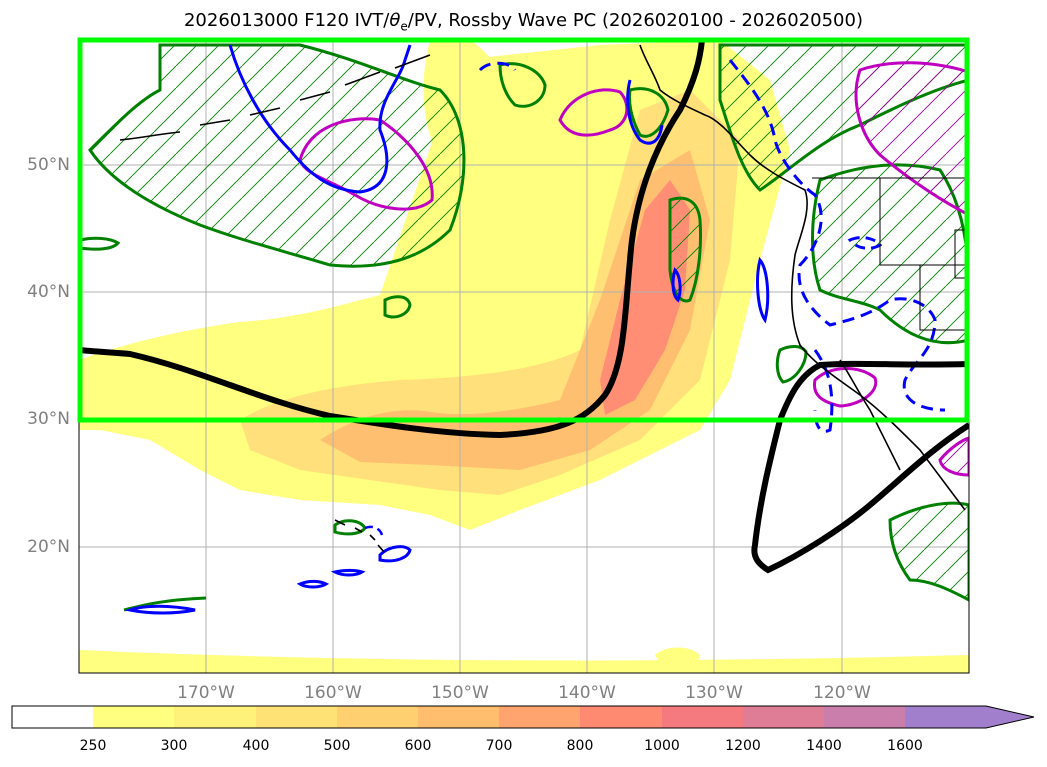 This screenshot has height=767, width=1047. What do you see at coordinates (953, 456) in the screenshot?
I see `magenta-region-southeast` at bounding box center [953, 456].